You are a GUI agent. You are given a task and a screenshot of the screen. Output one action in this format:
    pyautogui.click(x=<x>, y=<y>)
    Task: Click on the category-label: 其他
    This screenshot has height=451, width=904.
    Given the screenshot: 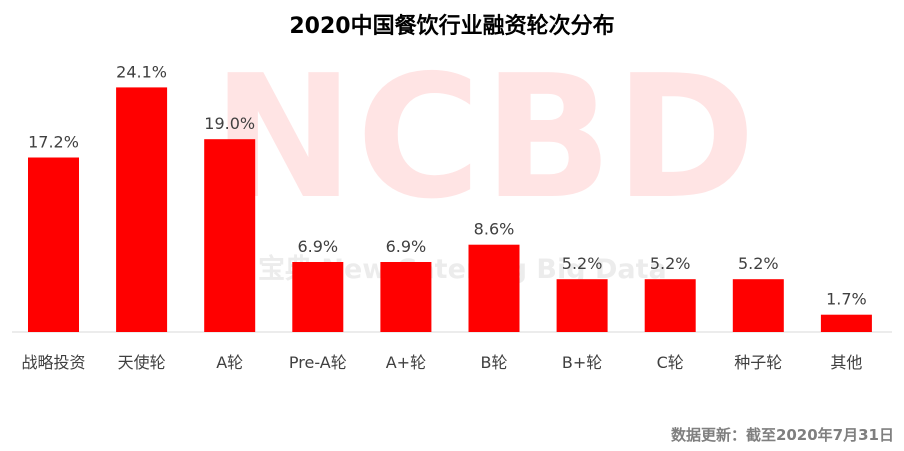 What is the action you would take?
    pyautogui.click(x=846, y=362)
    